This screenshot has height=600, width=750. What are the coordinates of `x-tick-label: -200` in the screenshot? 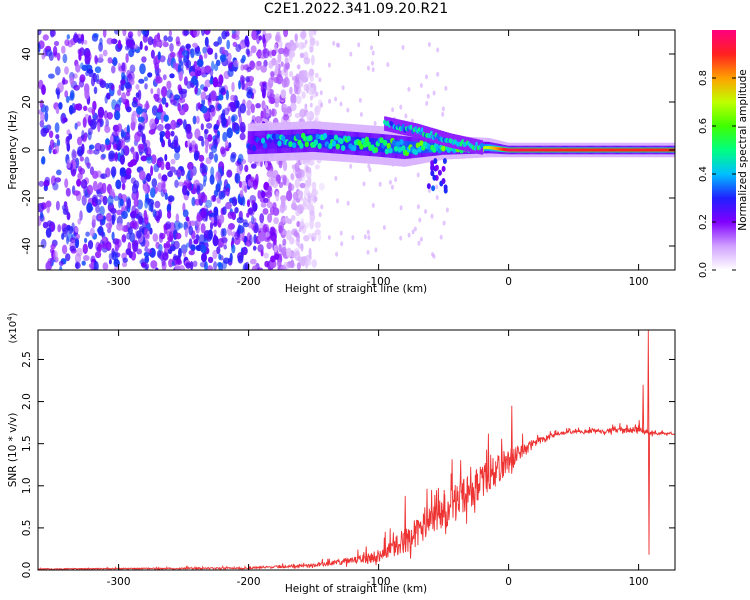 It's located at (249, 582).